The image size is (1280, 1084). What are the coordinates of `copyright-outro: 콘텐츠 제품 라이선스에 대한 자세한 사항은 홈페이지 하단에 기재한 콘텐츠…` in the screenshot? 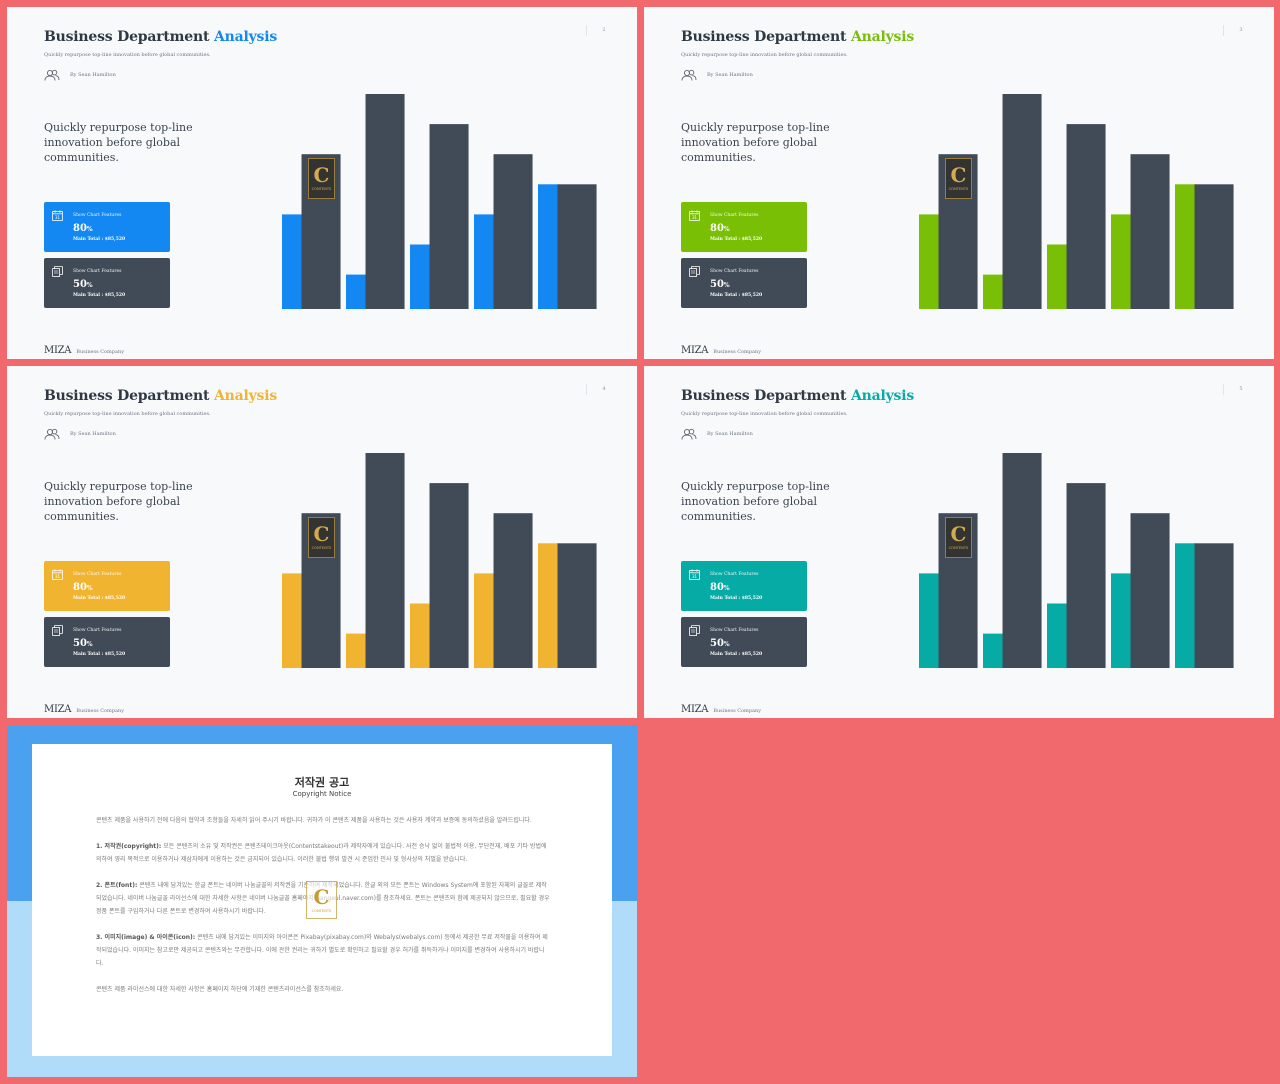 It's located at (220, 989).